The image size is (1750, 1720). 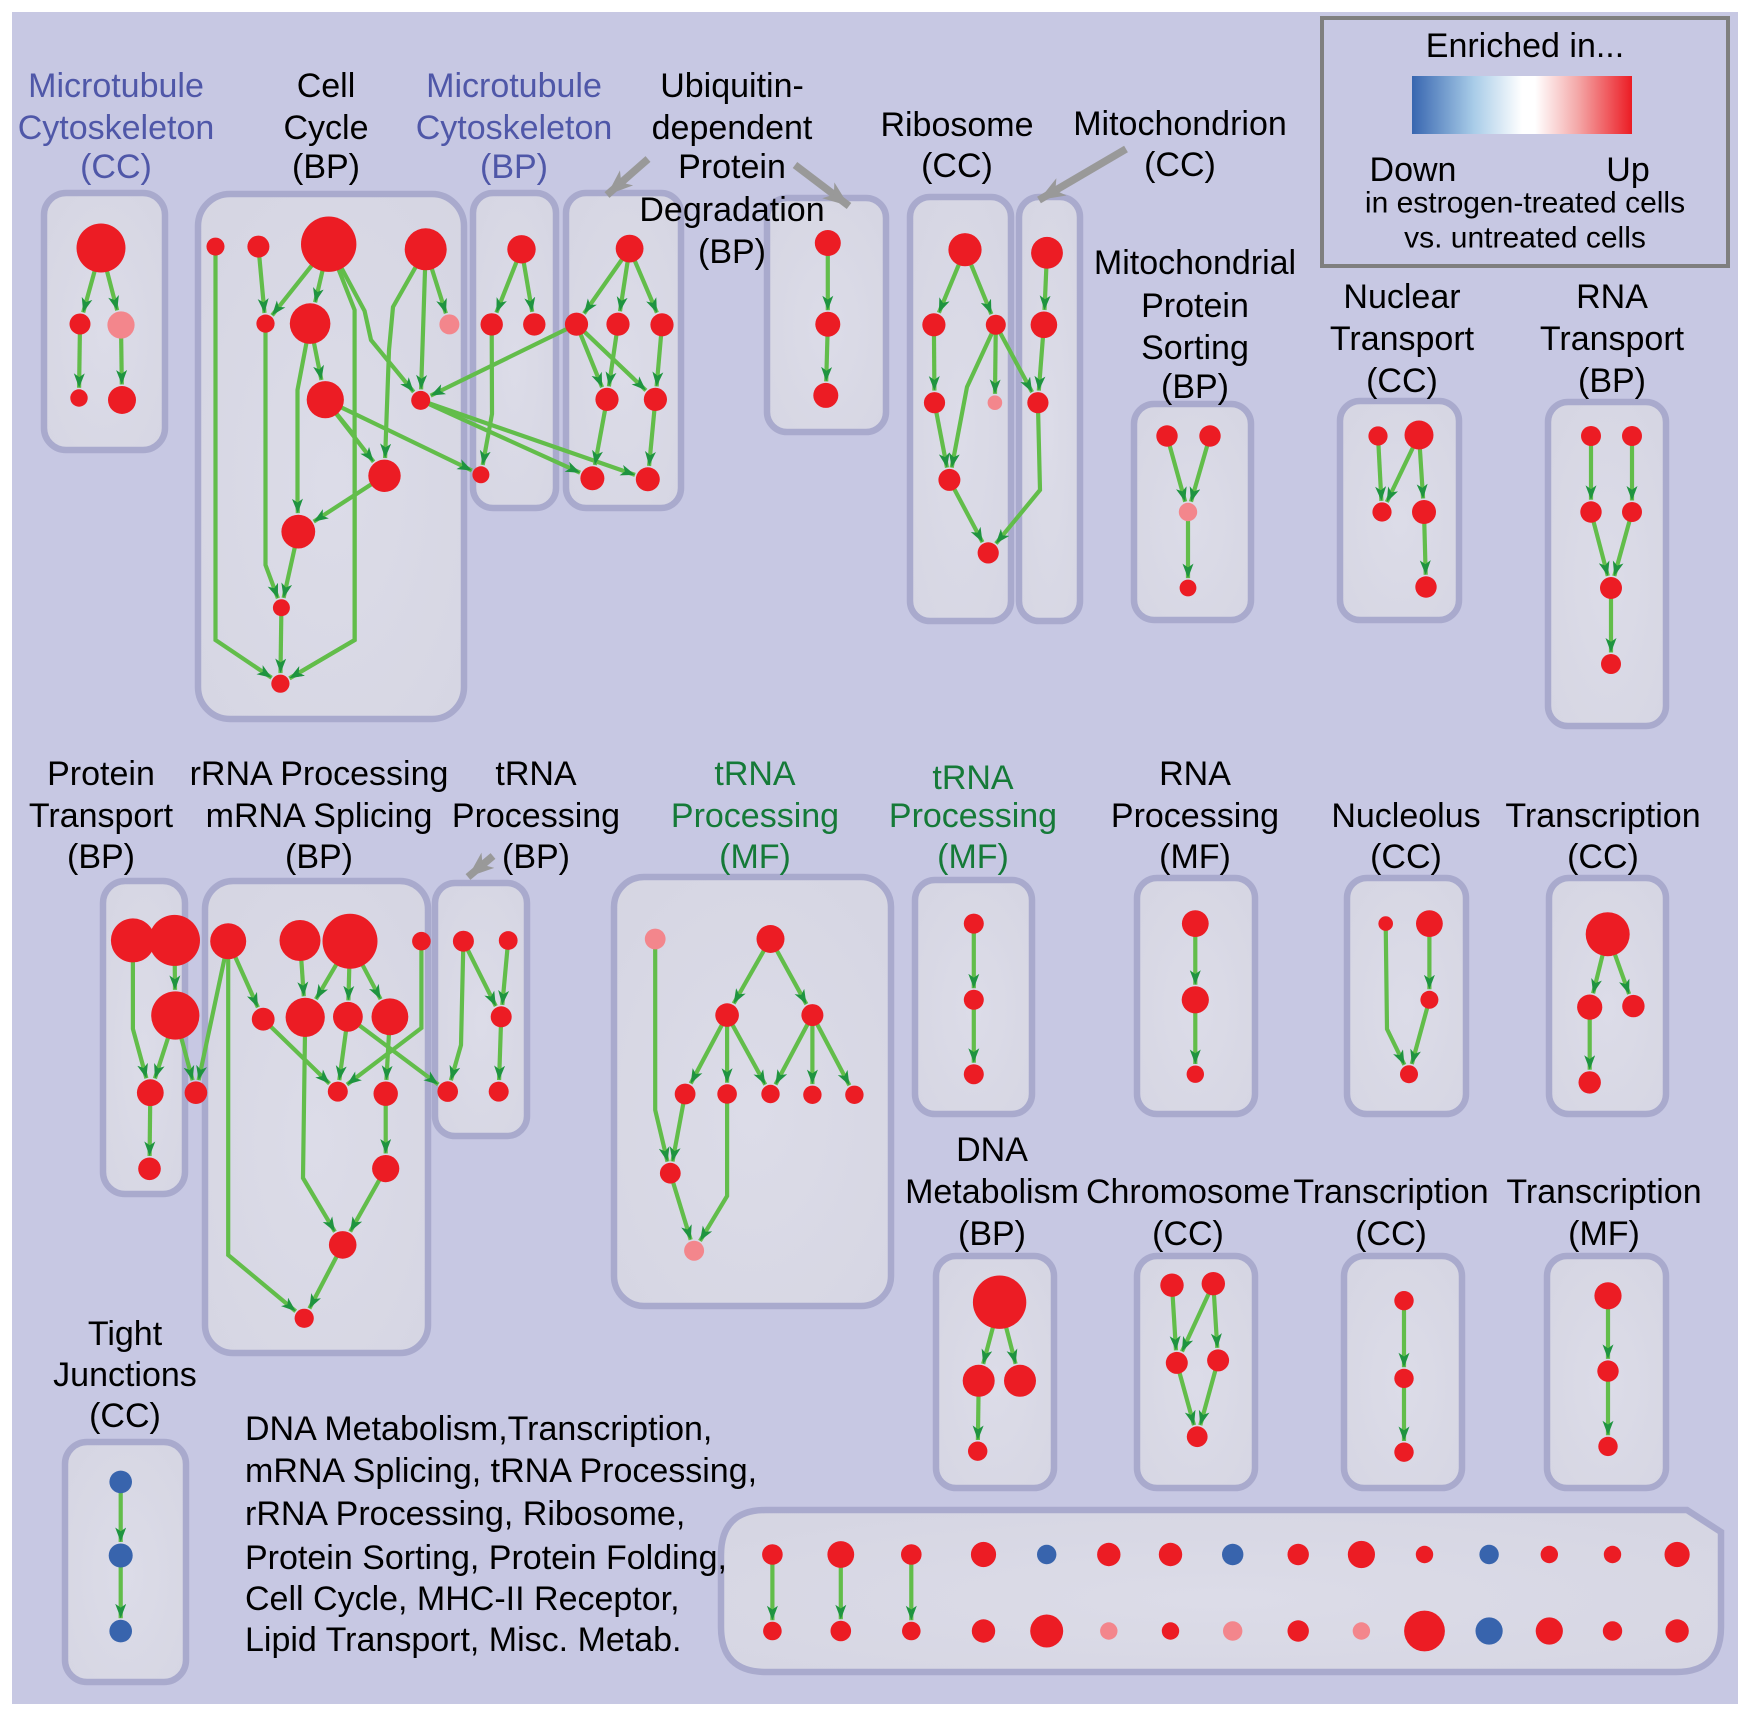 I want to click on svg-text:mRNA Splicing, tRNA Processing: mRNA Splicing, tRNA Processing,, so click(x=501, y=1471).